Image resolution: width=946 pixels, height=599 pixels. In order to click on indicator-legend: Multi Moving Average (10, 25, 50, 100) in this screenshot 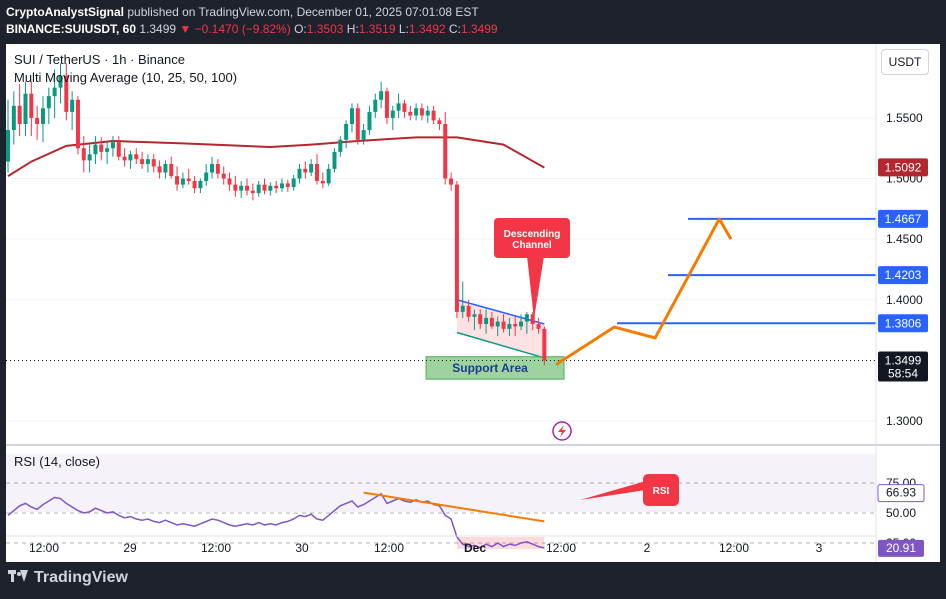, I will do `click(126, 77)`.